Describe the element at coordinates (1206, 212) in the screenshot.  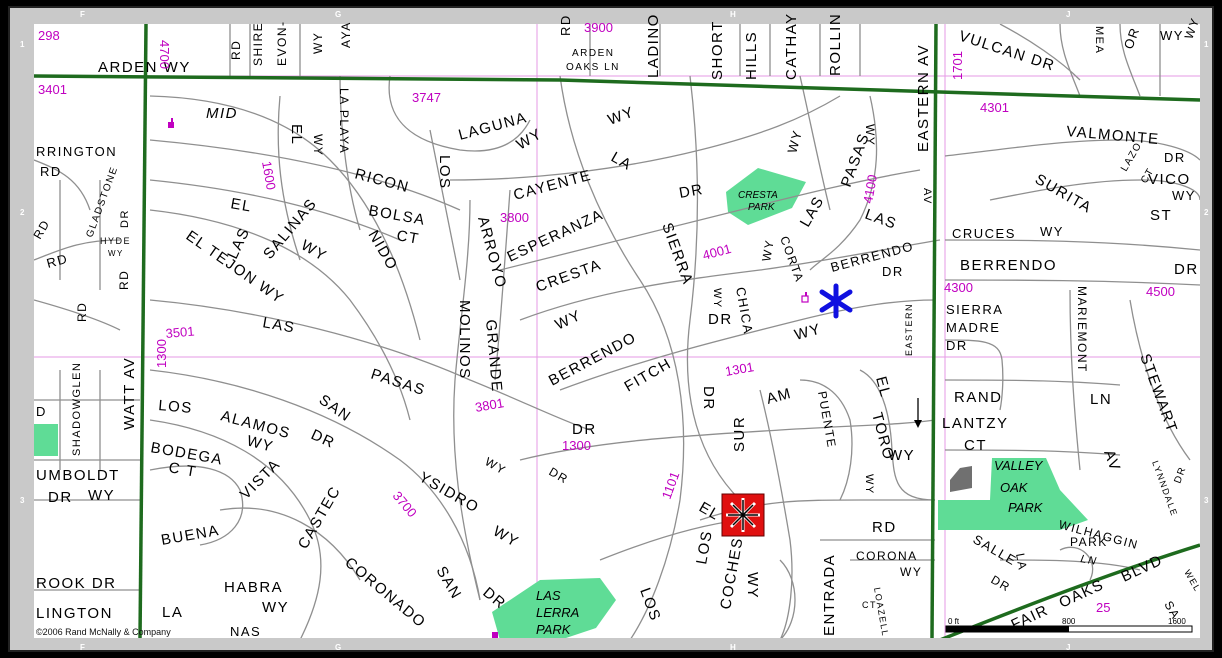
I see `grid-number-2-right: 2` at that location.